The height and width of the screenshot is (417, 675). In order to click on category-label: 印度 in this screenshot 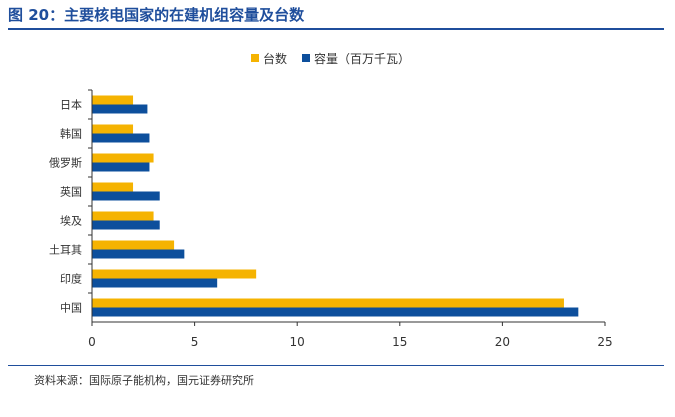, I will do `click(71, 279)`.